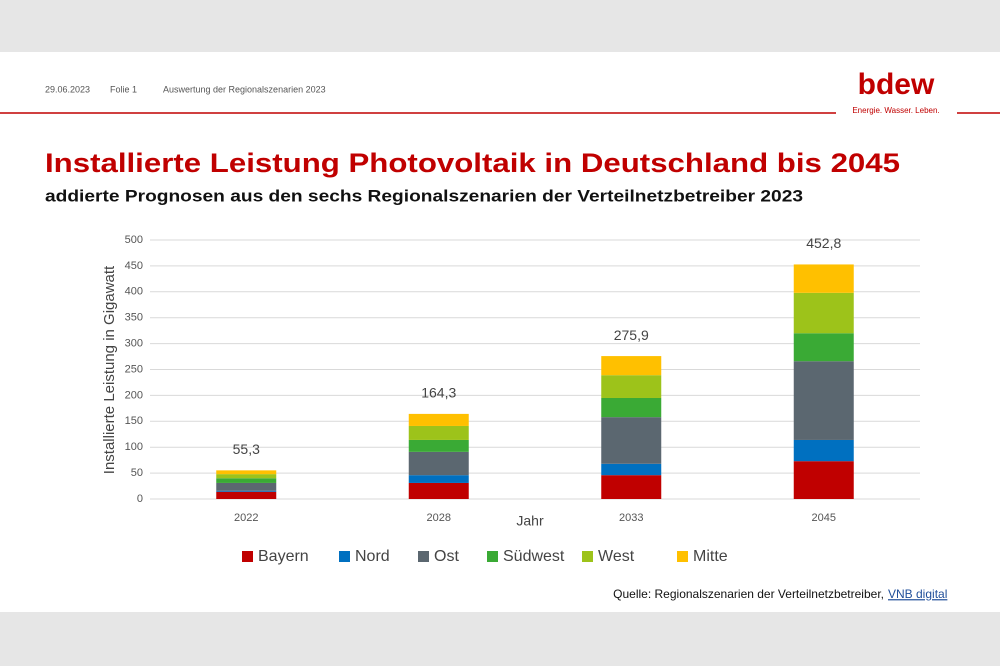 The height and width of the screenshot is (666, 1000). Describe the element at coordinates (917, 594) in the screenshot. I see `source-link: VNB digital` at that location.